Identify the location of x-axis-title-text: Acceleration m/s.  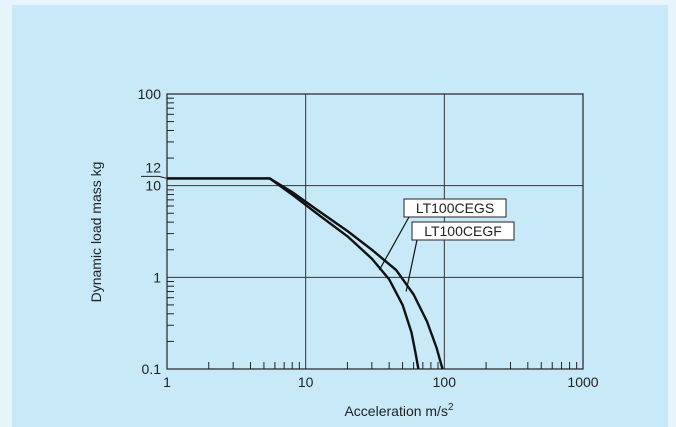
(395, 411).